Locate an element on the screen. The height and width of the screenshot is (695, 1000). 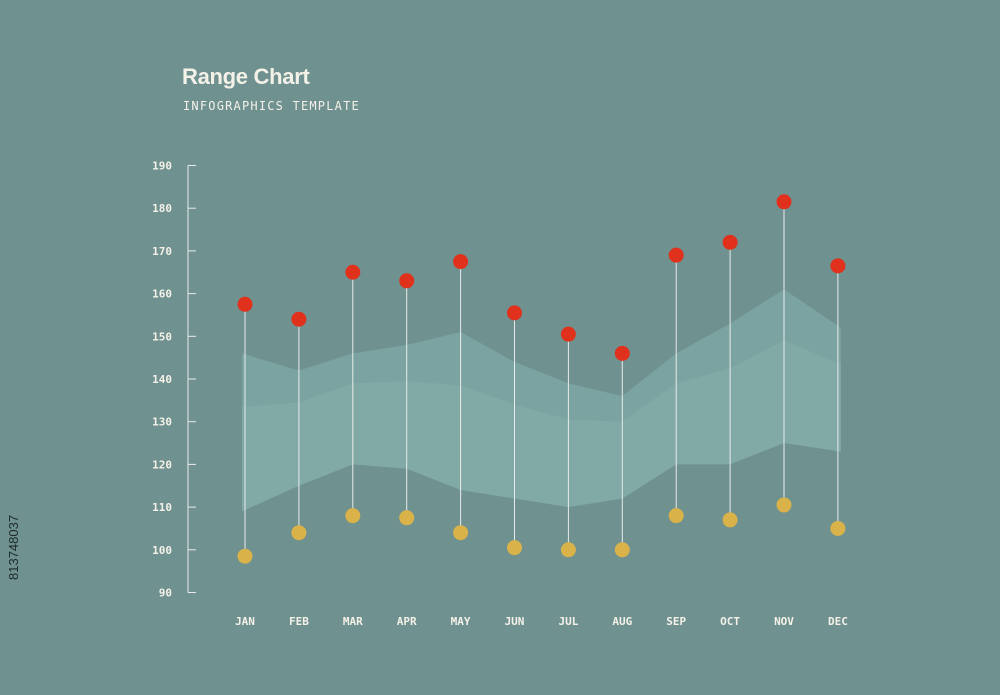
y-tick-label: 190 is located at coordinates (162, 166).